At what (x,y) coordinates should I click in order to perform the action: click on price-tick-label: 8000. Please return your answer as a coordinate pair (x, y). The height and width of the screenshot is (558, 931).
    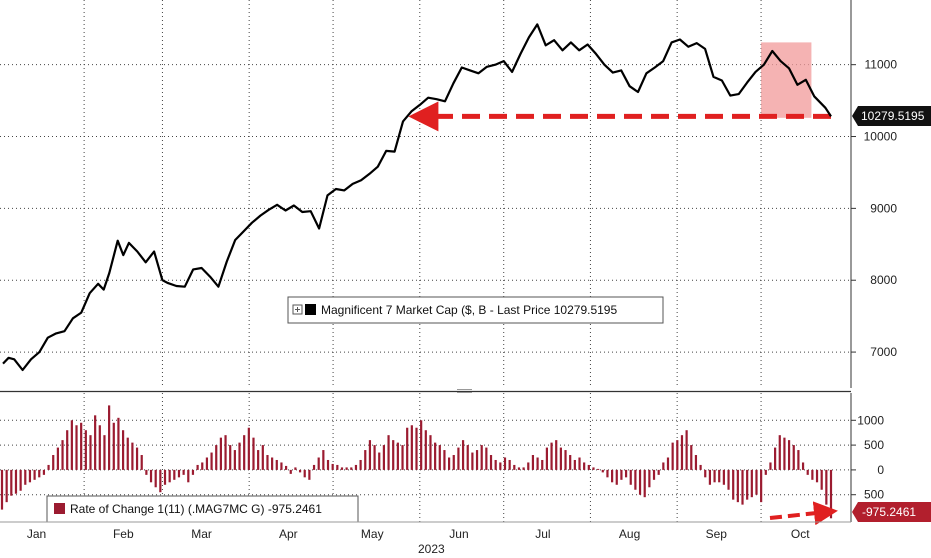
    Looking at the image, I should click on (883, 280).